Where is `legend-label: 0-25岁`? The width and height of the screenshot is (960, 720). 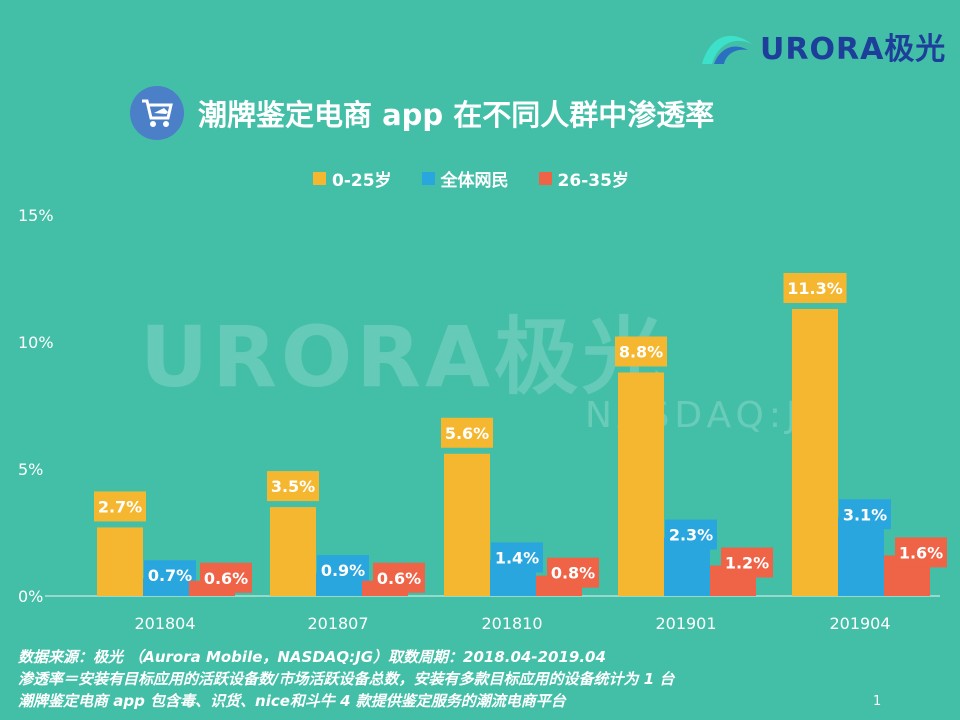 legend-label: 0-25岁 is located at coordinates (362, 181).